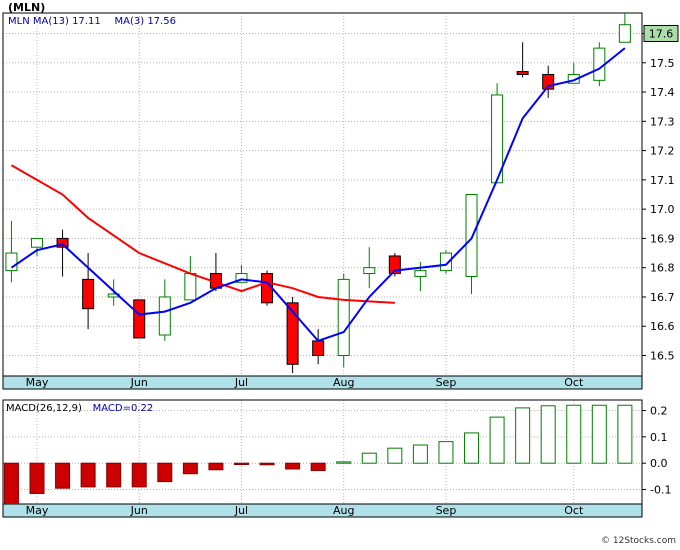  Describe the element at coordinates (92, 14) in the screenshot. I see `price-legend: (MLN) MLN MA(13) 17.11 MA(3) 17.56` at that location.